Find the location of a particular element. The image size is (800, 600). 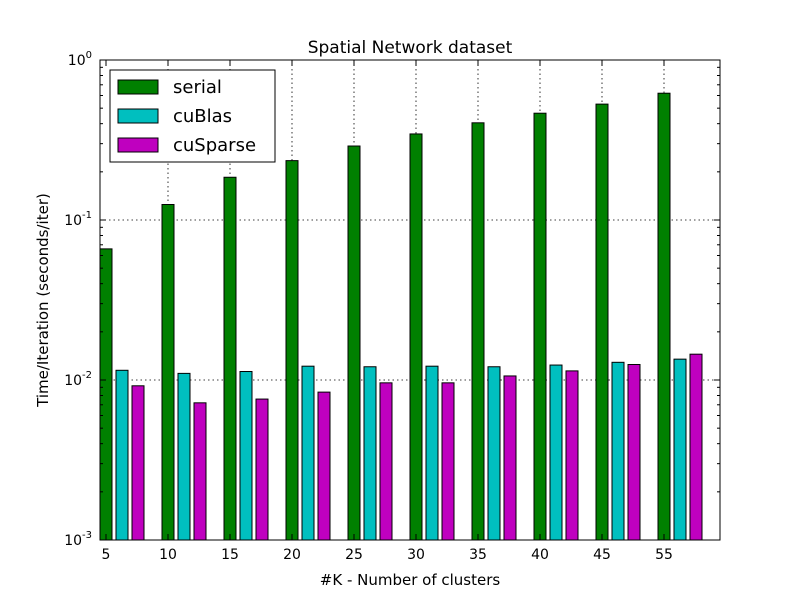

legend-label: serial is located at coordinates (197, 87).